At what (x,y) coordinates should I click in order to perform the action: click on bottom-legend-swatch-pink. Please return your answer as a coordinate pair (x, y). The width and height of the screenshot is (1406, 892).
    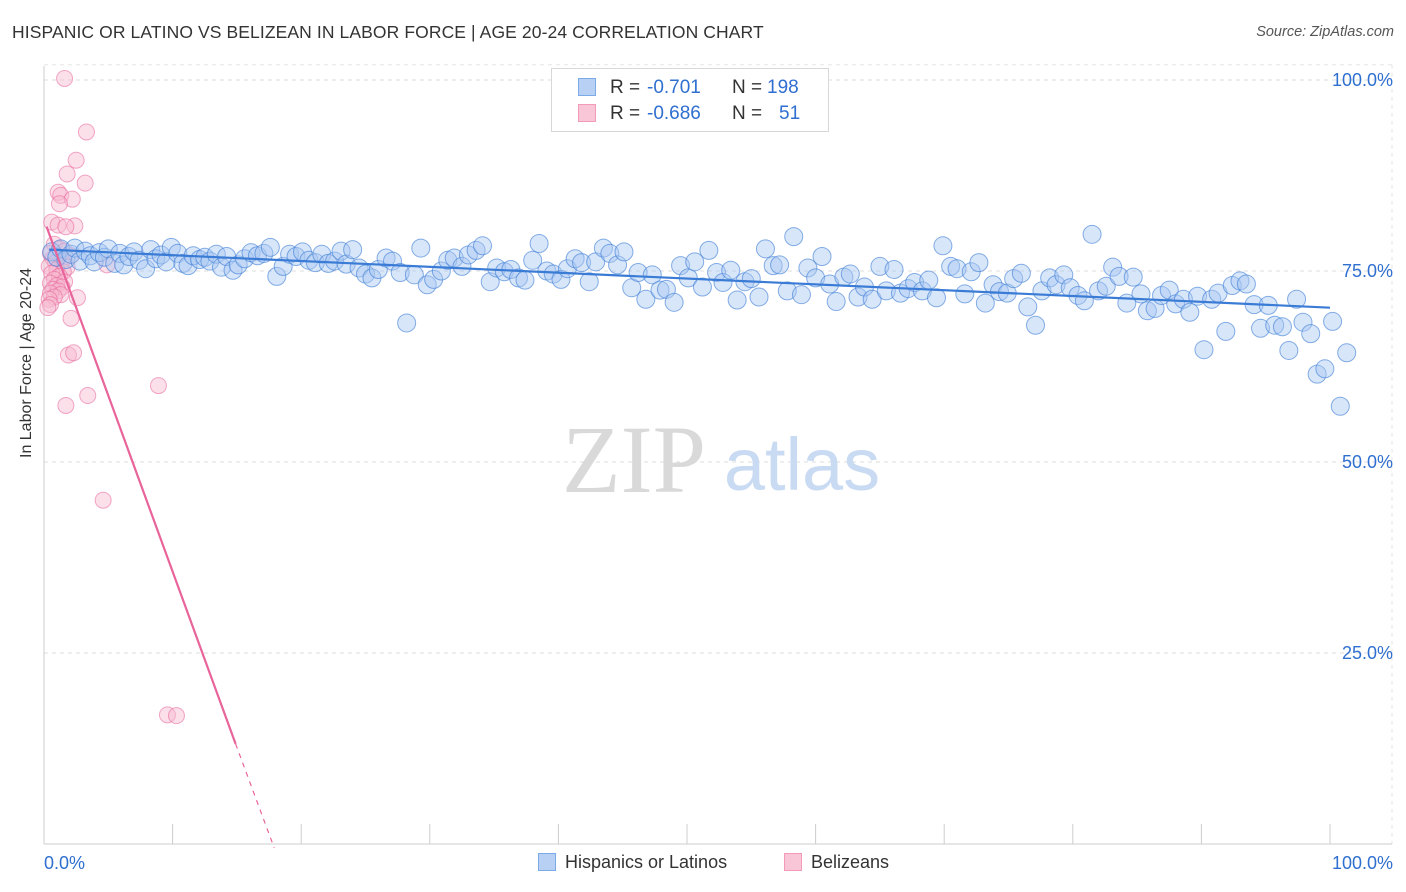
    Looking at the image, I should click on (793, 862).